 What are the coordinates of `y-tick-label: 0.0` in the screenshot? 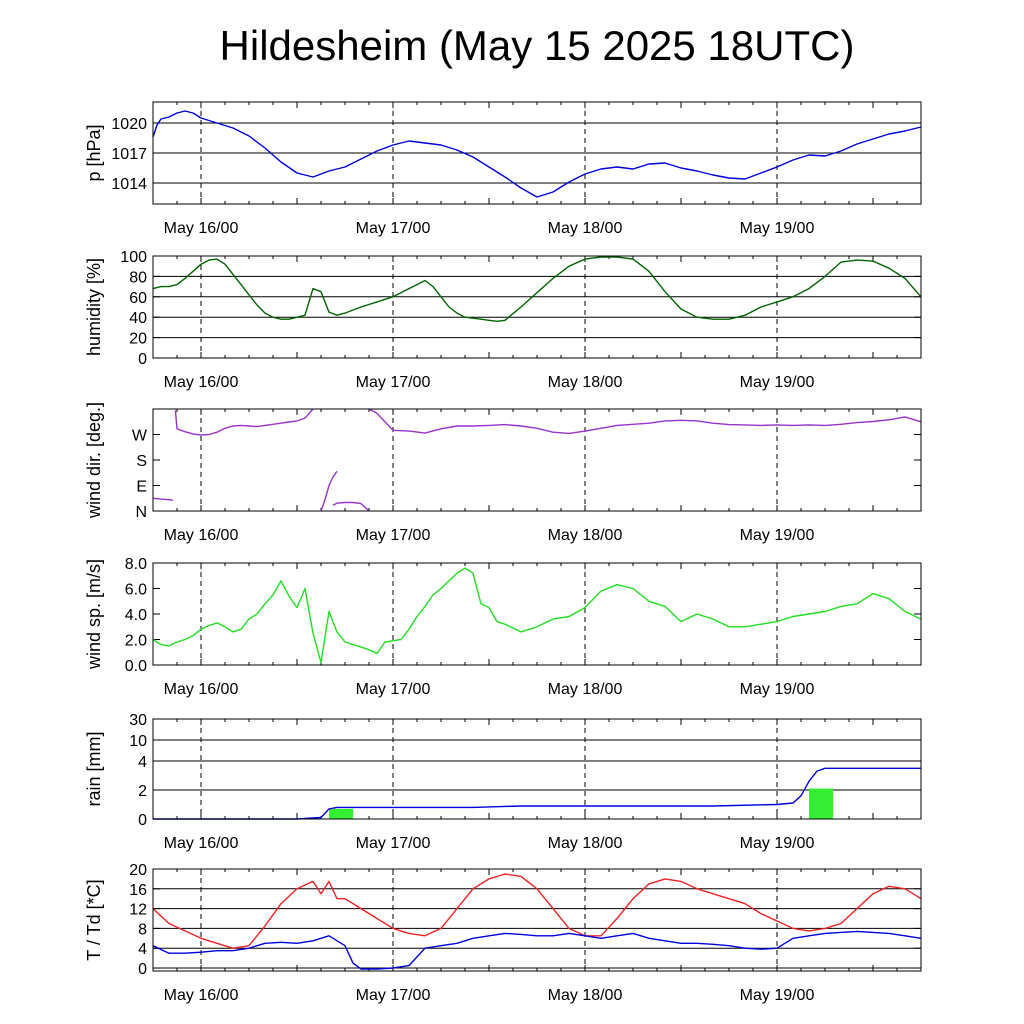 It's located at (136, 666).